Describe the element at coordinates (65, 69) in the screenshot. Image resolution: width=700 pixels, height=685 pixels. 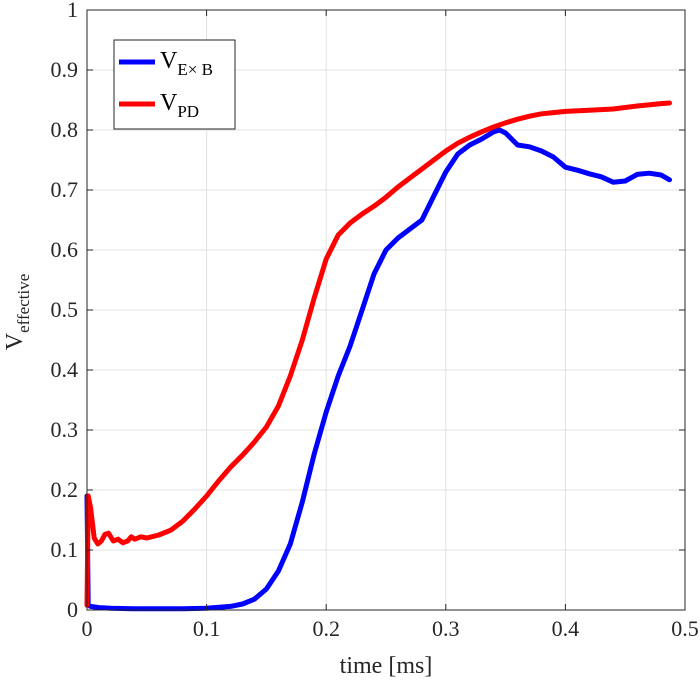
I see `y-tick-label: 0.9` at that location.